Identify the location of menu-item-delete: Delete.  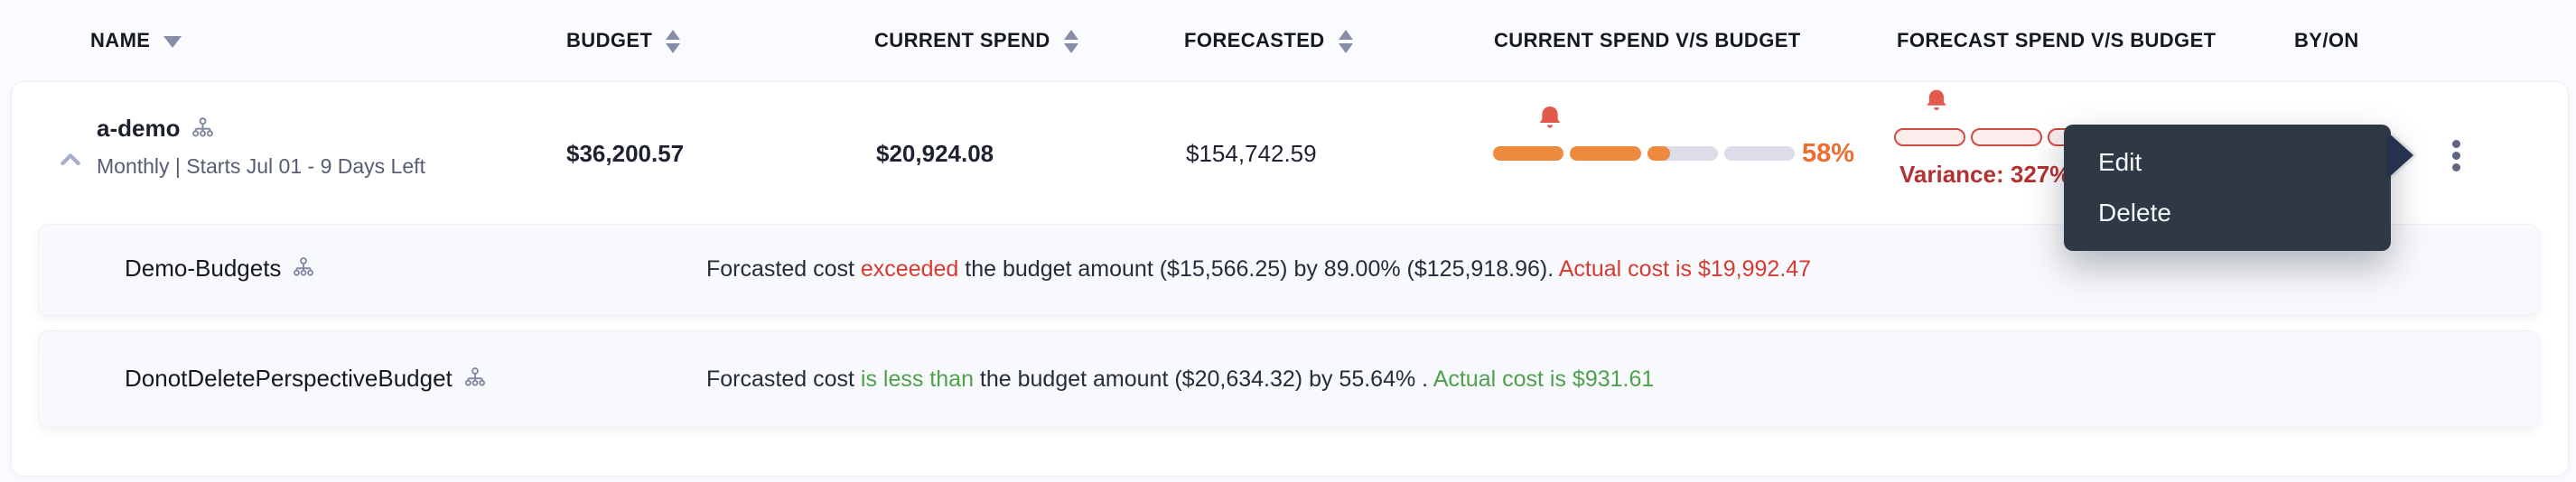
(2135, 213).